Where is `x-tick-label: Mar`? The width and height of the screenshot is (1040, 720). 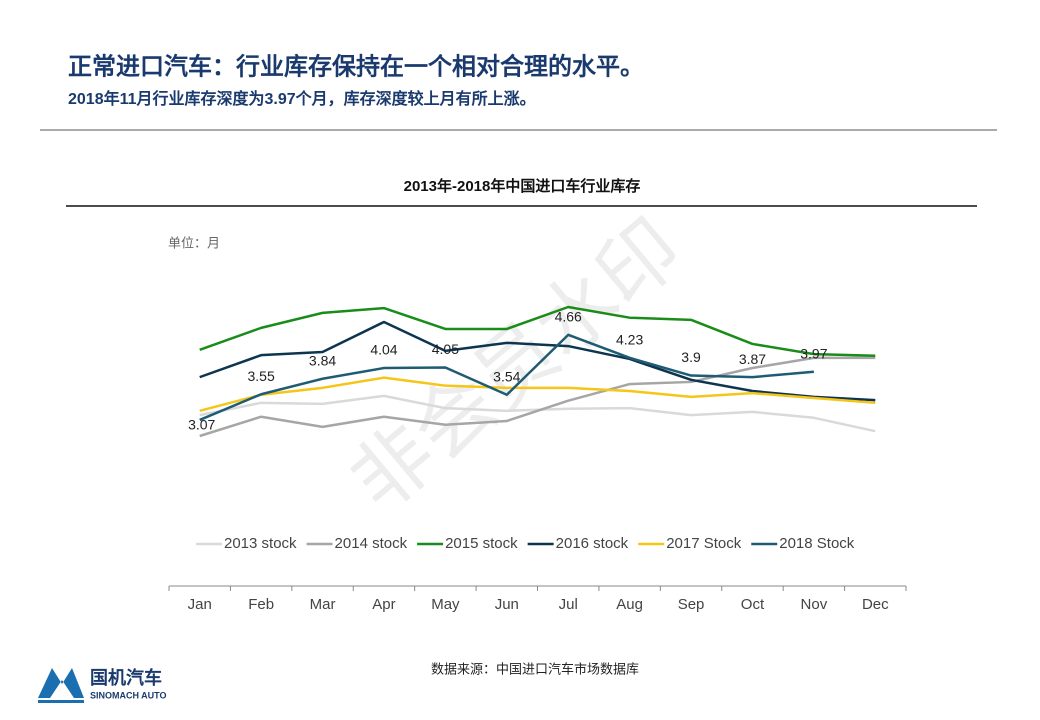 x-tick-label: Mar is located at coordinates (323, 604).